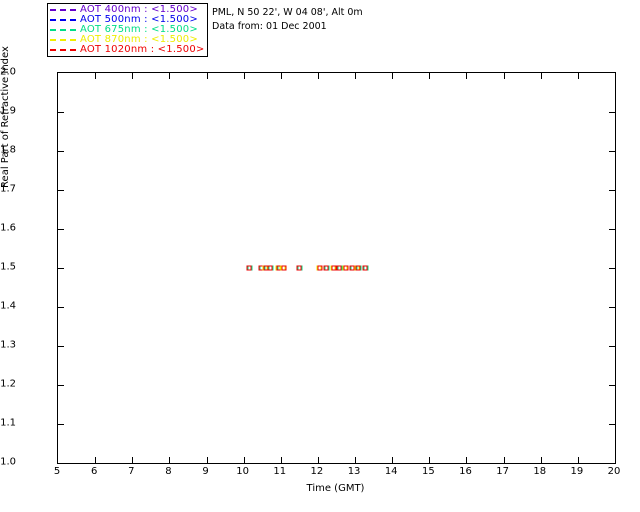 This screenshot has width=640, height=512. What do you see at coordinates (502, 471) in the screenshot?
I see `x-tick-label: 17` at bounding box center [502, 471].